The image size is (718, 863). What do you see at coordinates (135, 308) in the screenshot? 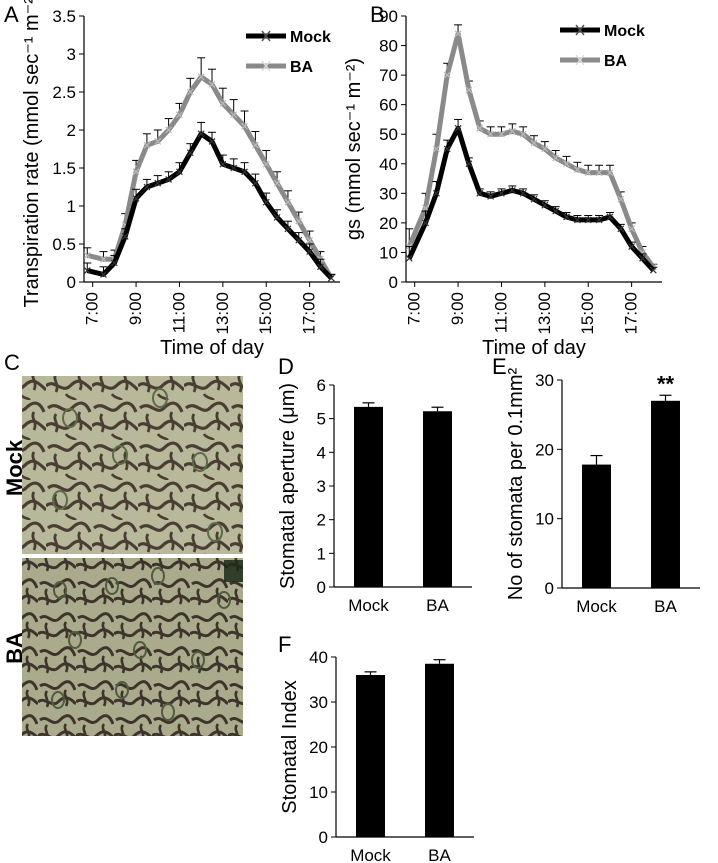
I see `x-tick-label: 9:00` at bounding box center [135, 308].